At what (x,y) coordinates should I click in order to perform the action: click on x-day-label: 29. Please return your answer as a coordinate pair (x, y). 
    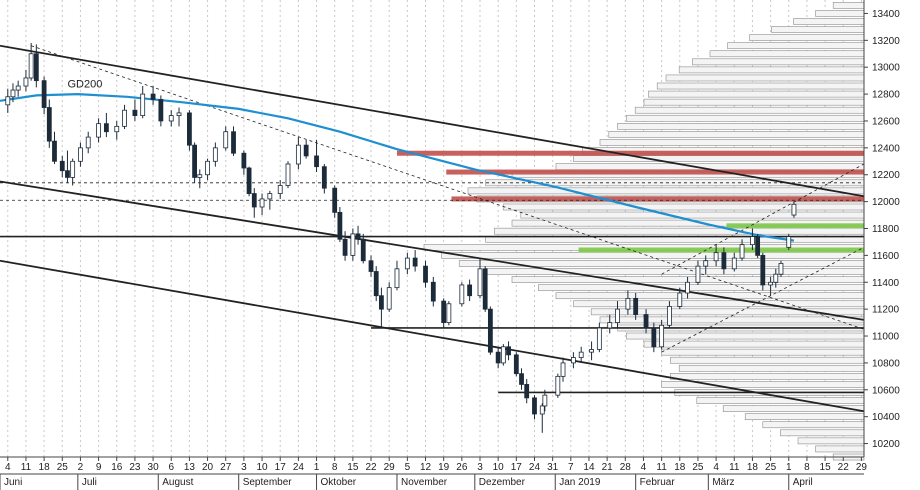
    Looking at the image, I should click on (862, 467).